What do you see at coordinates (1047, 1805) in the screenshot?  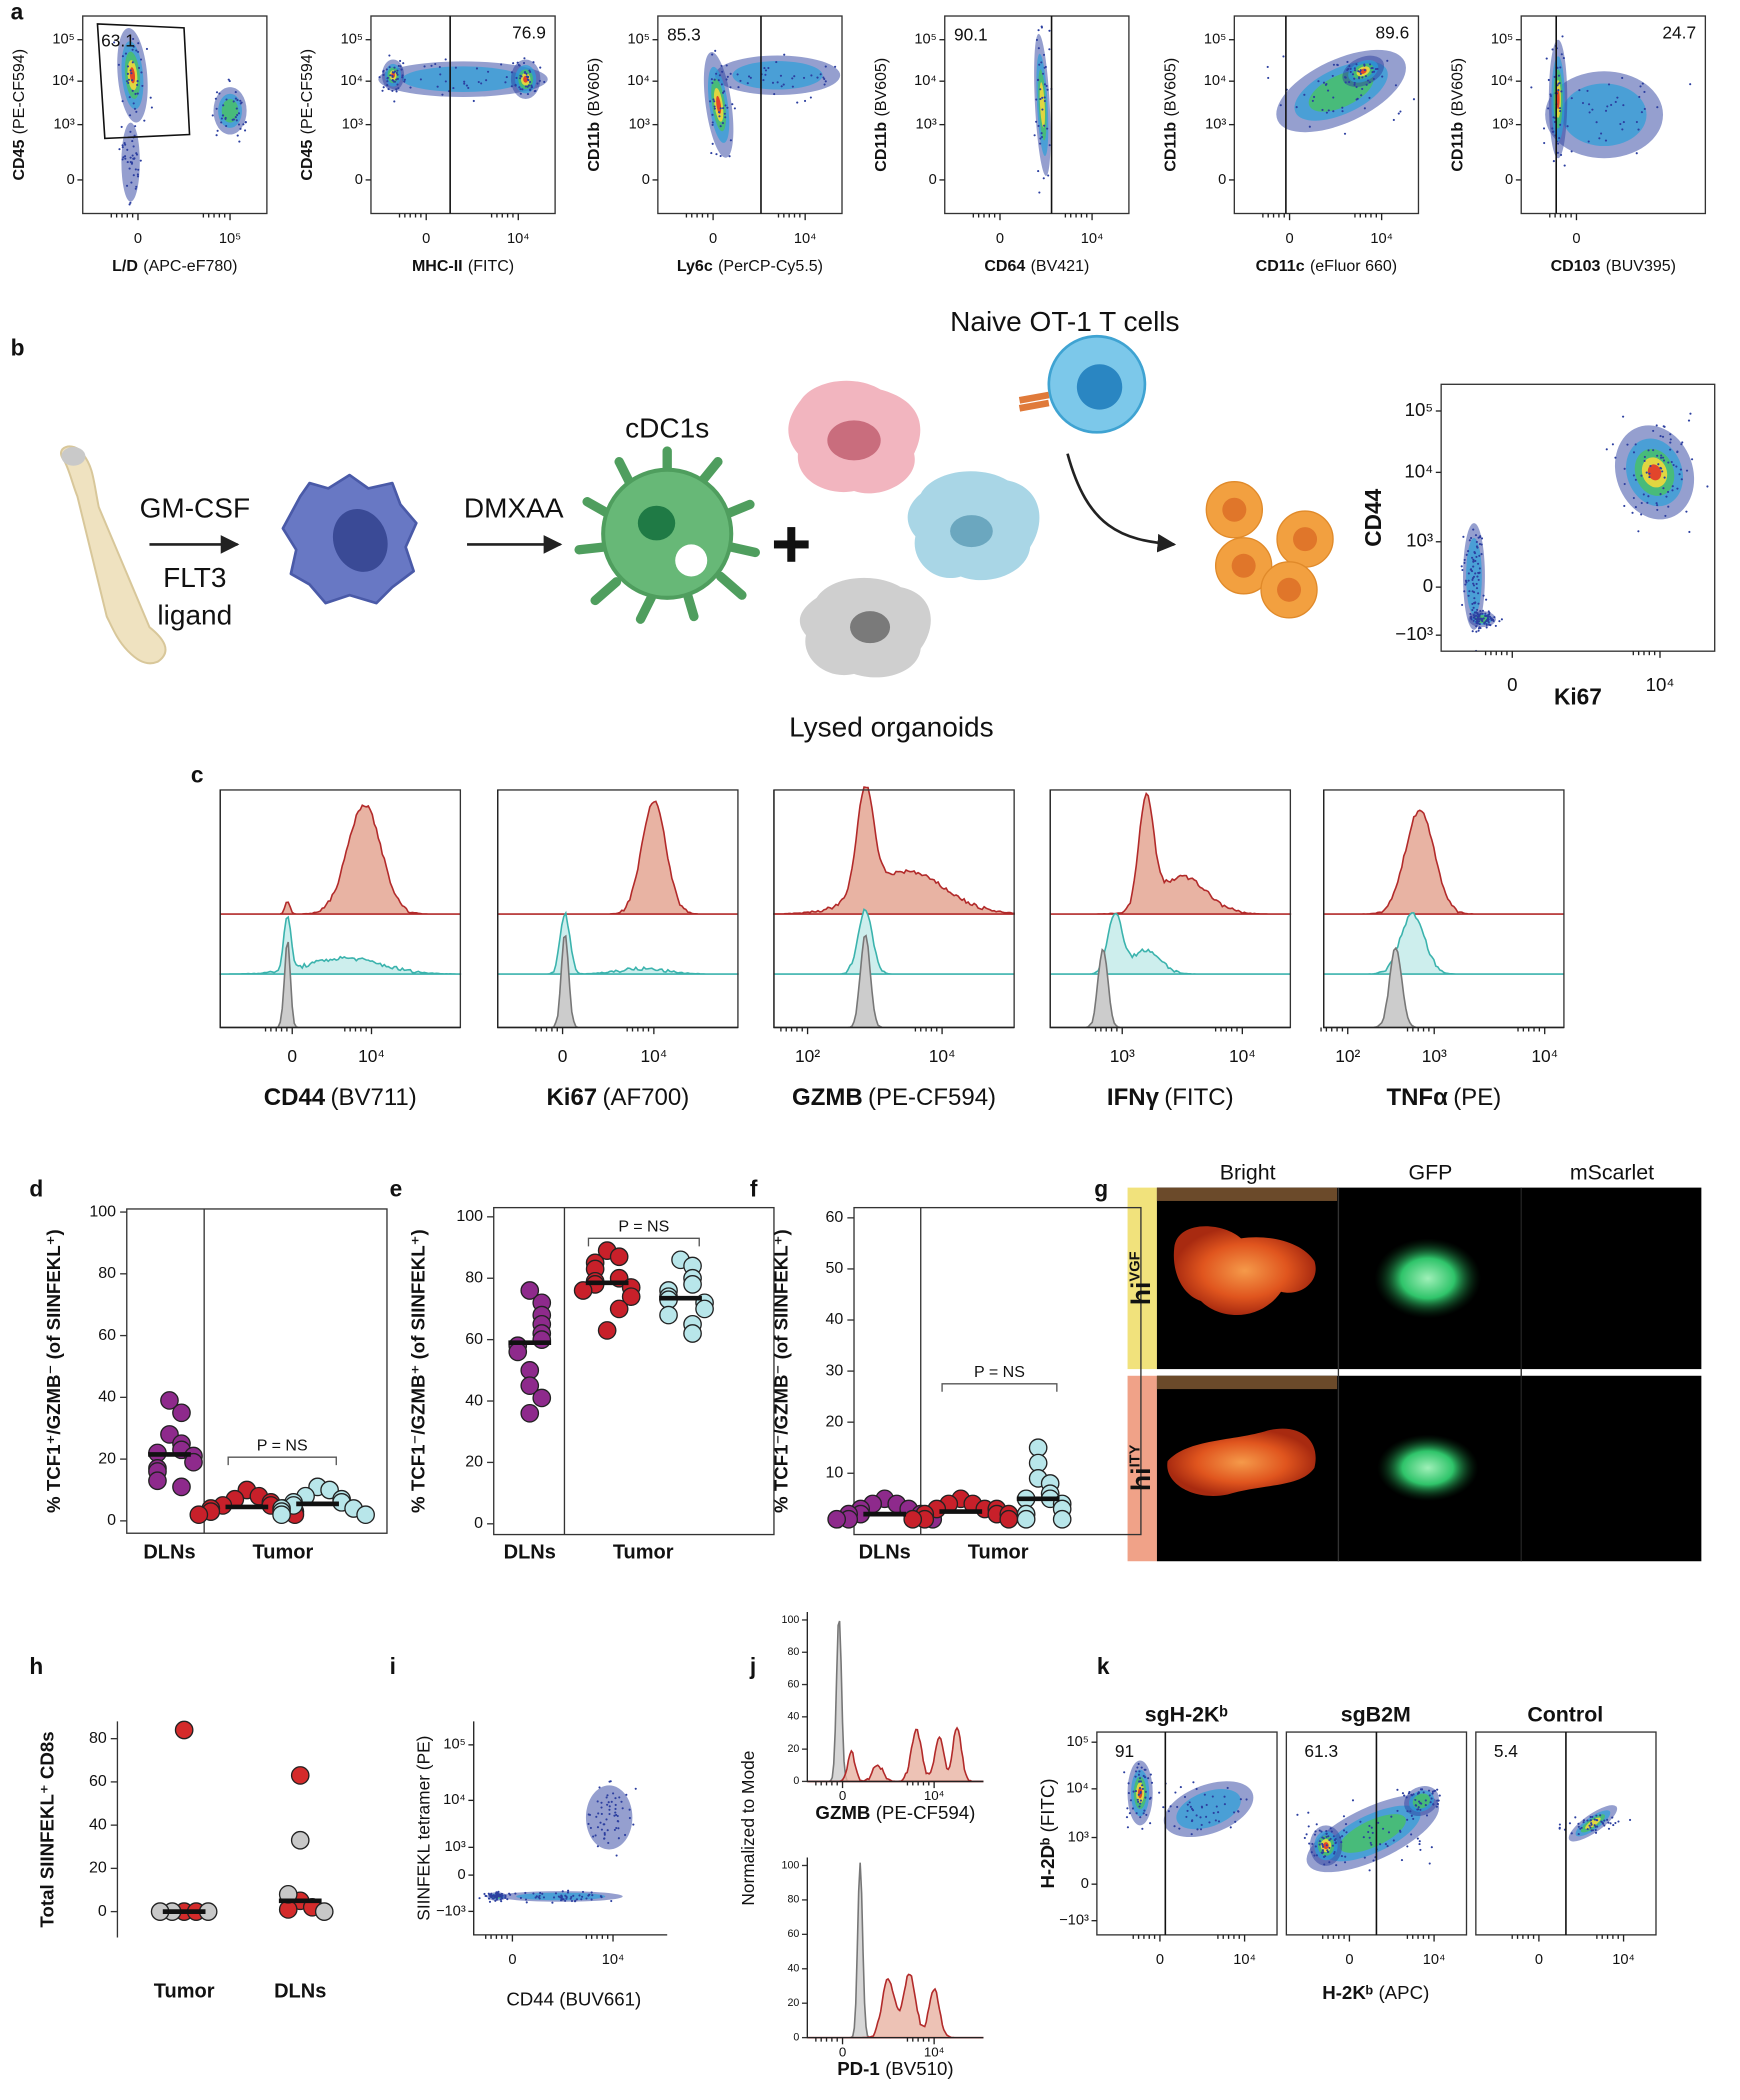 I see `fluor-name: (FITC)` at bounding box center [1047, 1805].